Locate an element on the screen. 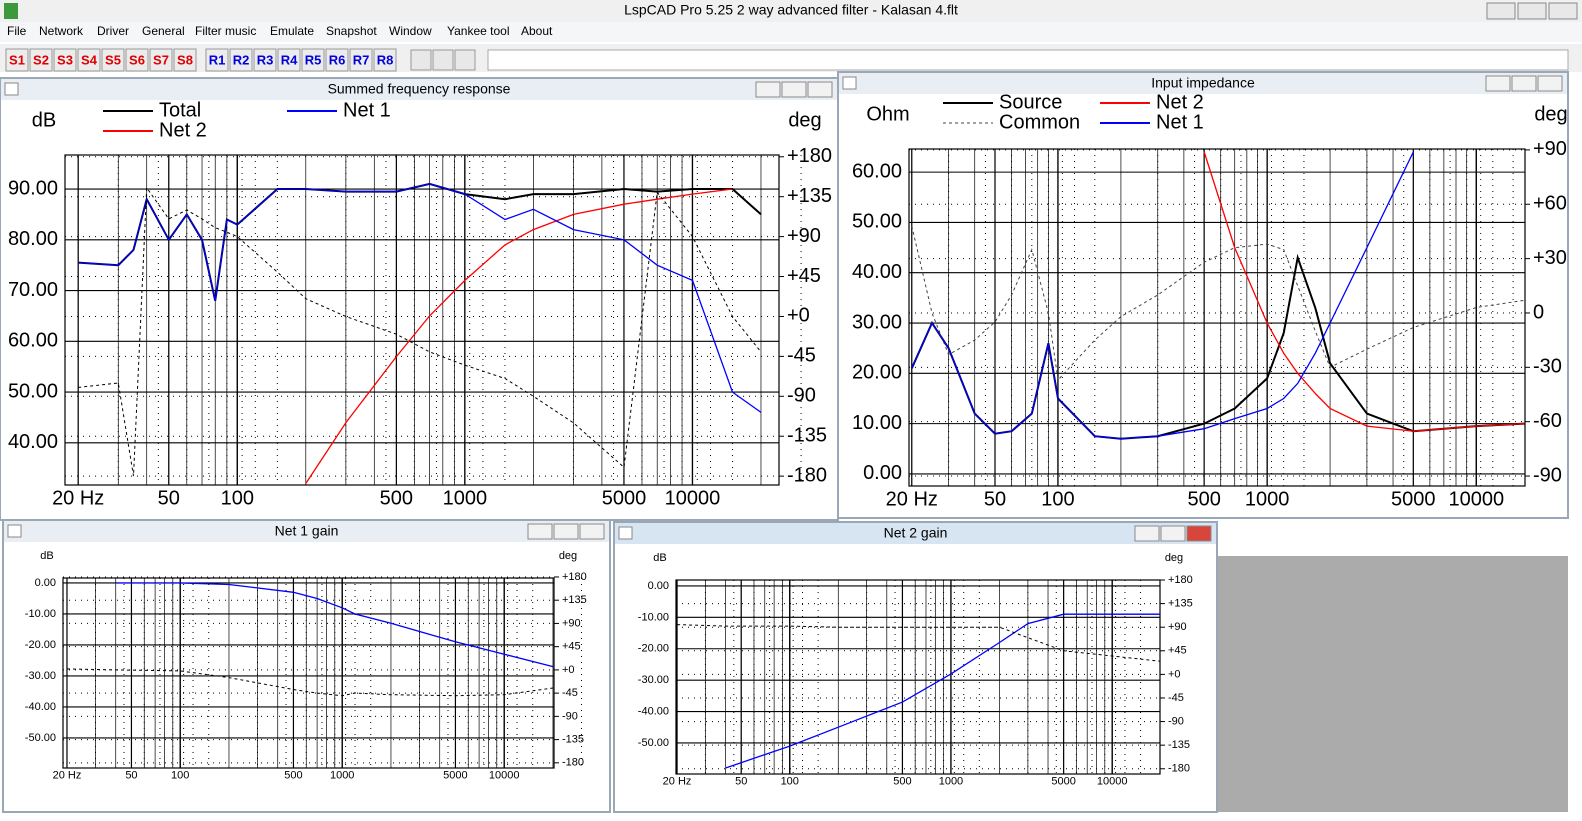 The height and width of the screenshot is (821, 1582). toolbar-button-label: S5 is located at coordinates (113, 59).